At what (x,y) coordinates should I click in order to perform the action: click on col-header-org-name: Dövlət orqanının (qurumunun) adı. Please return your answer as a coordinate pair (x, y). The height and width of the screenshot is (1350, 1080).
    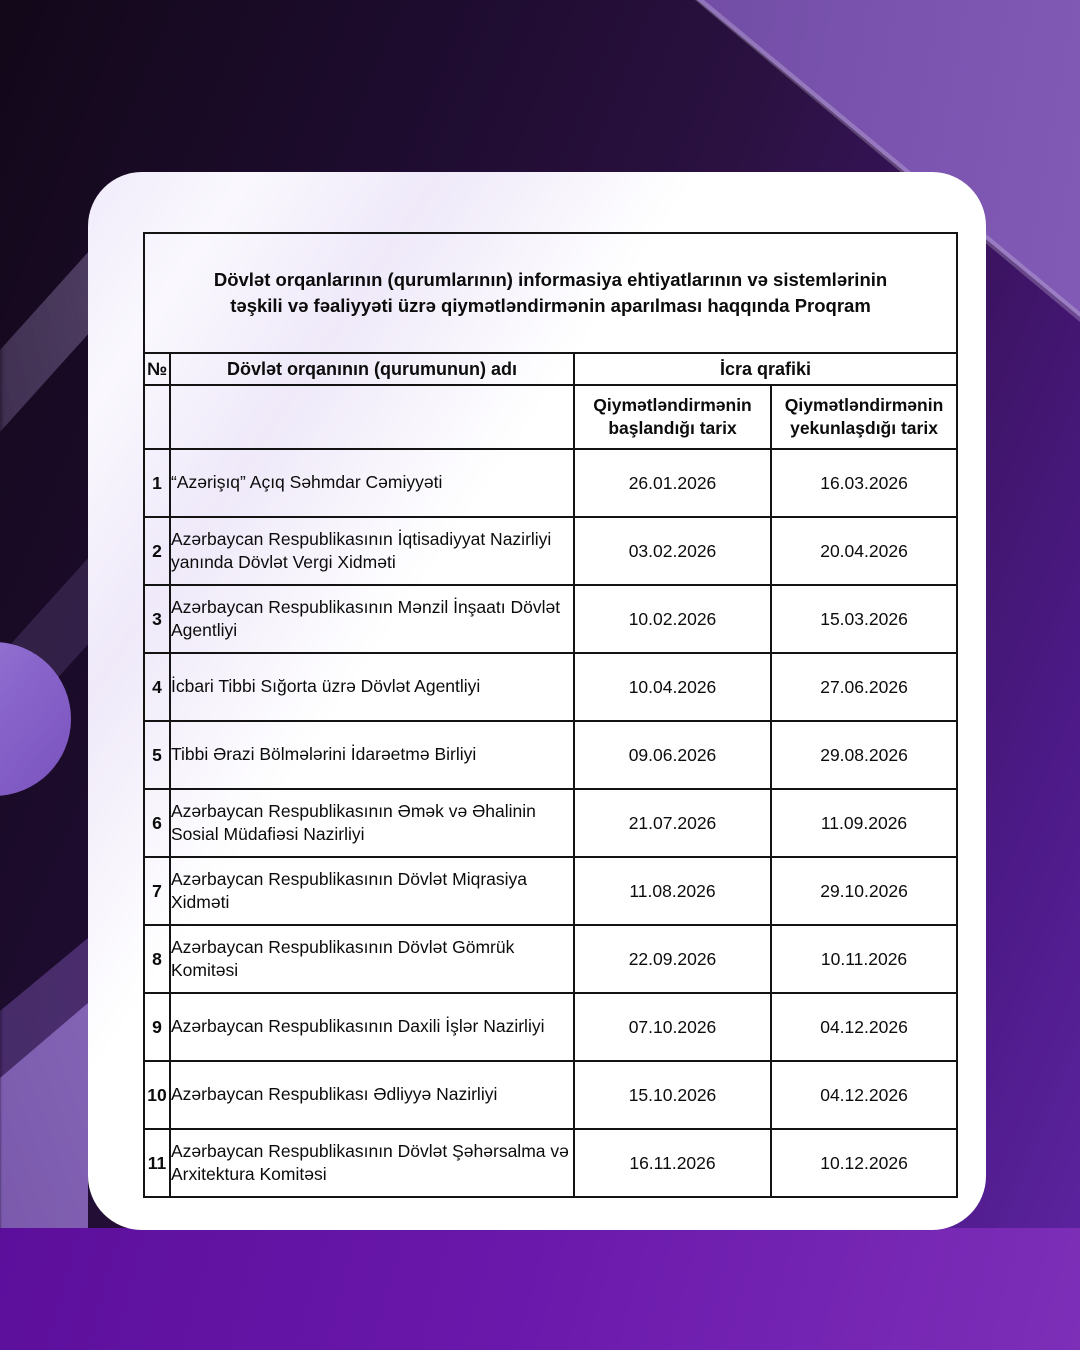
    Looking at the image, I should click on (372, 369).